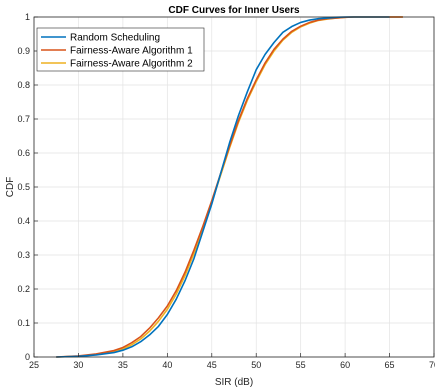  Describe the element at coordinates (131, 51) in the screenshot. I see `legend-label-1: Fairness-Aware Algorithm 1` at that location.